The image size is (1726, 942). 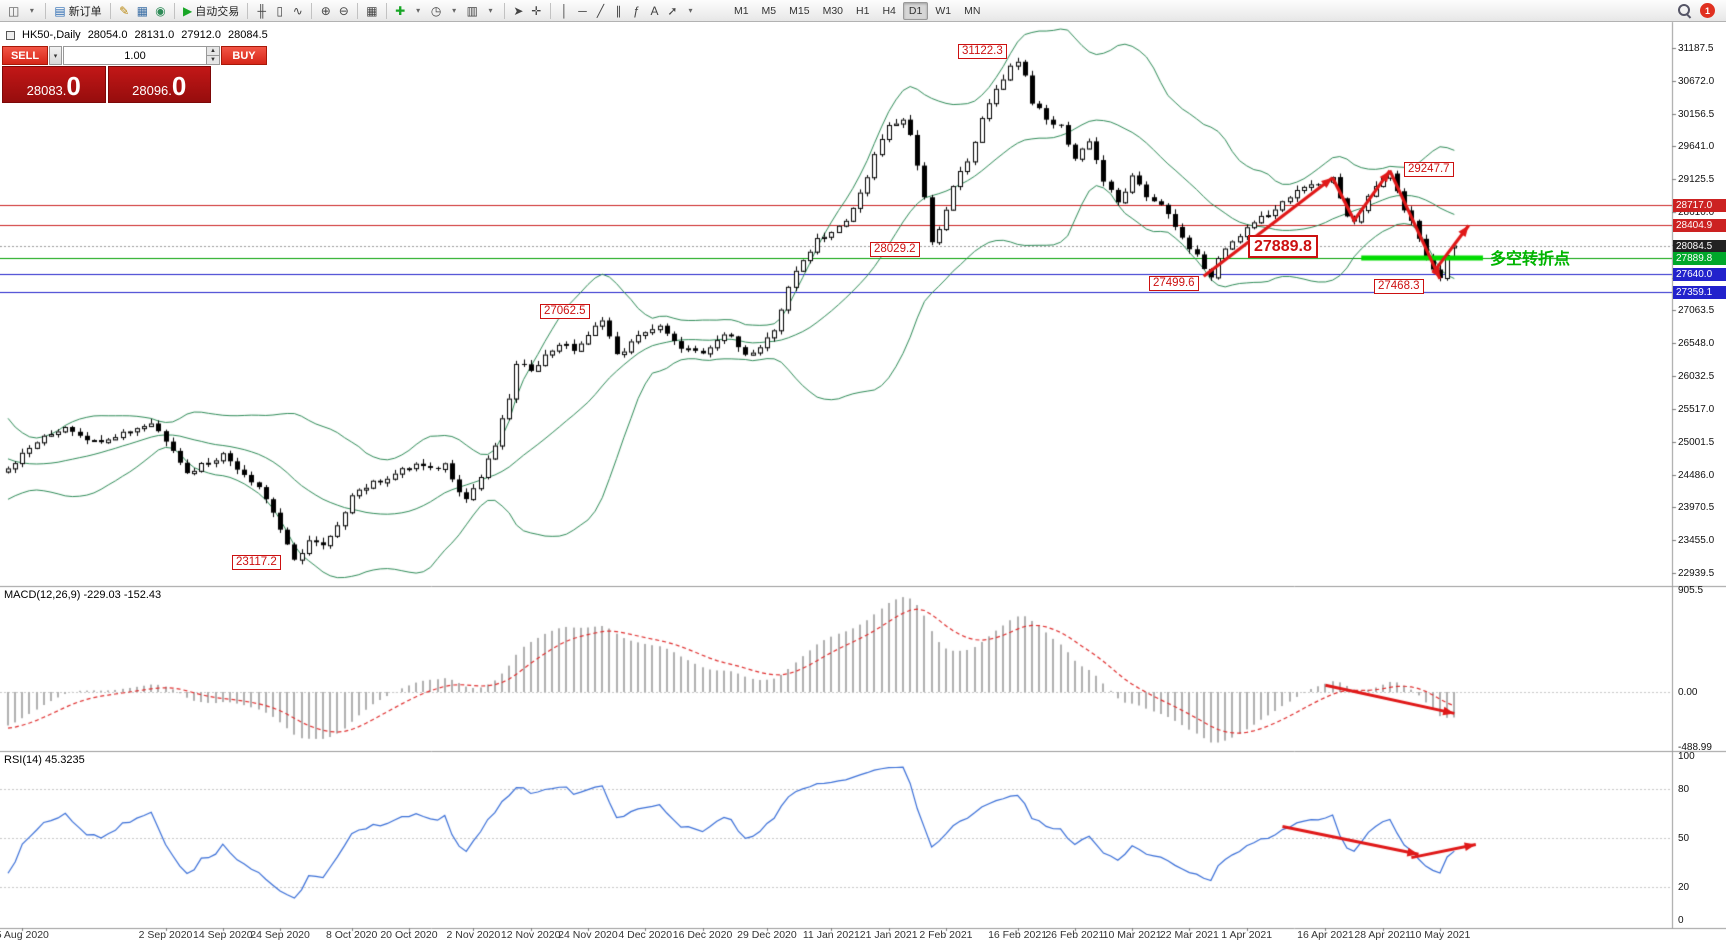 I want to click on tile-windows-icon: ▦, so click(x=371, y=11).